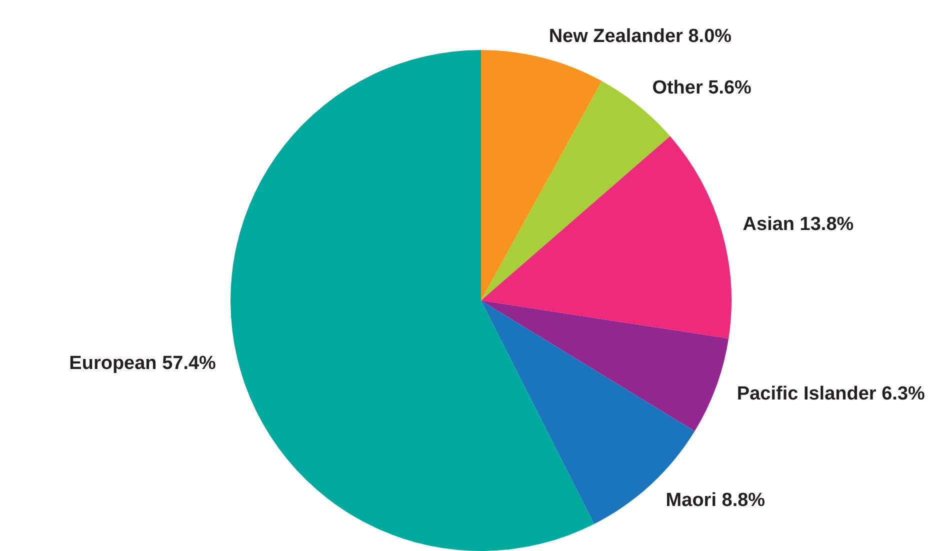 The width and height of the screenshot is (952, 551). Describe the element at coordinates (640, 36) in the screenshot. I see `slice-label: New Zealander 8.0%` at that location.